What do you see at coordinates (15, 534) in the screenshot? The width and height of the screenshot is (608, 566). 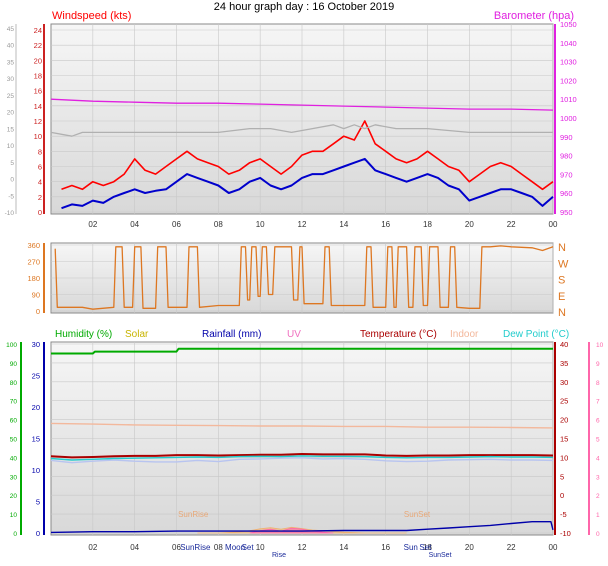 I see `humidity-tick-label: 0` at bounding box center [15, 534].